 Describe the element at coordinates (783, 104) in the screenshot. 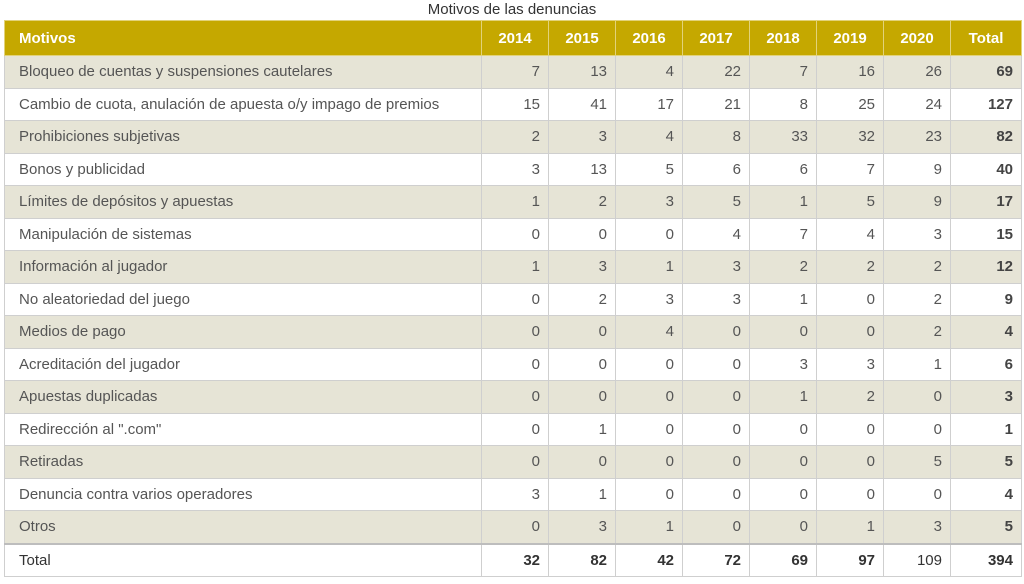

I see `row-value: 8` at that location.